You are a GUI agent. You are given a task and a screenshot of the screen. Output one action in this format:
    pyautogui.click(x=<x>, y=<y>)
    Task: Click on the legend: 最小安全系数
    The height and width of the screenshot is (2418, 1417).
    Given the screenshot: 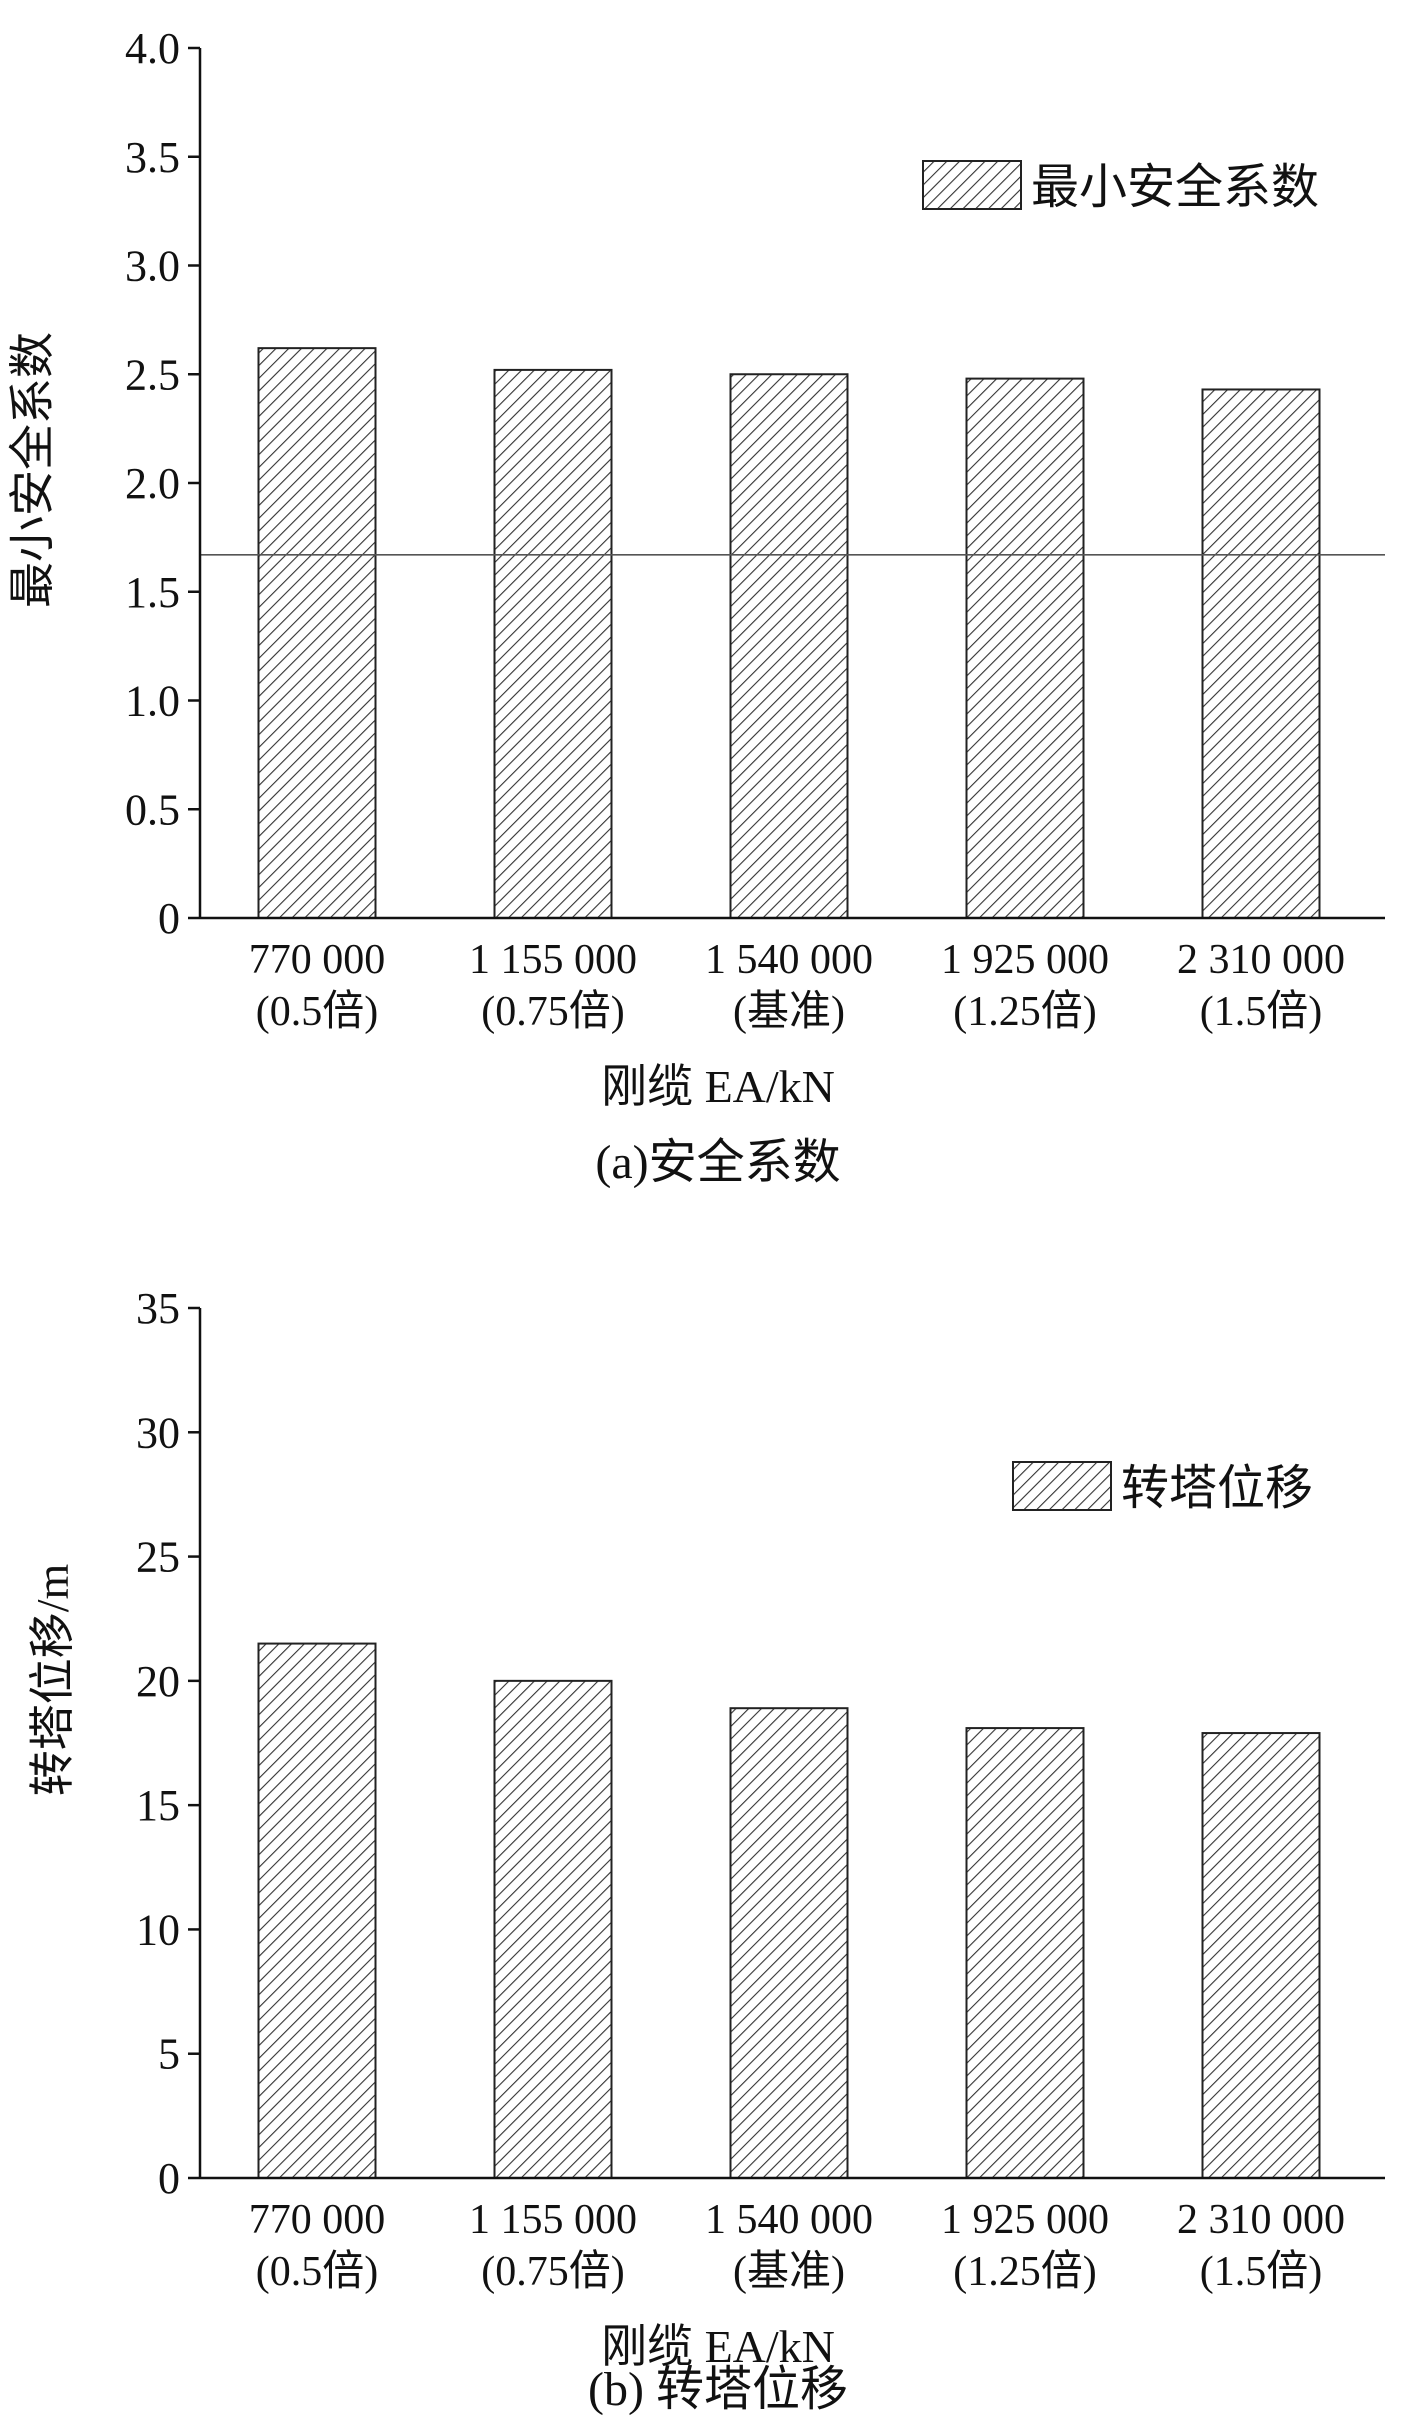 What is the action you would take?
    pyautogui.click(x=1120, y=187)
    